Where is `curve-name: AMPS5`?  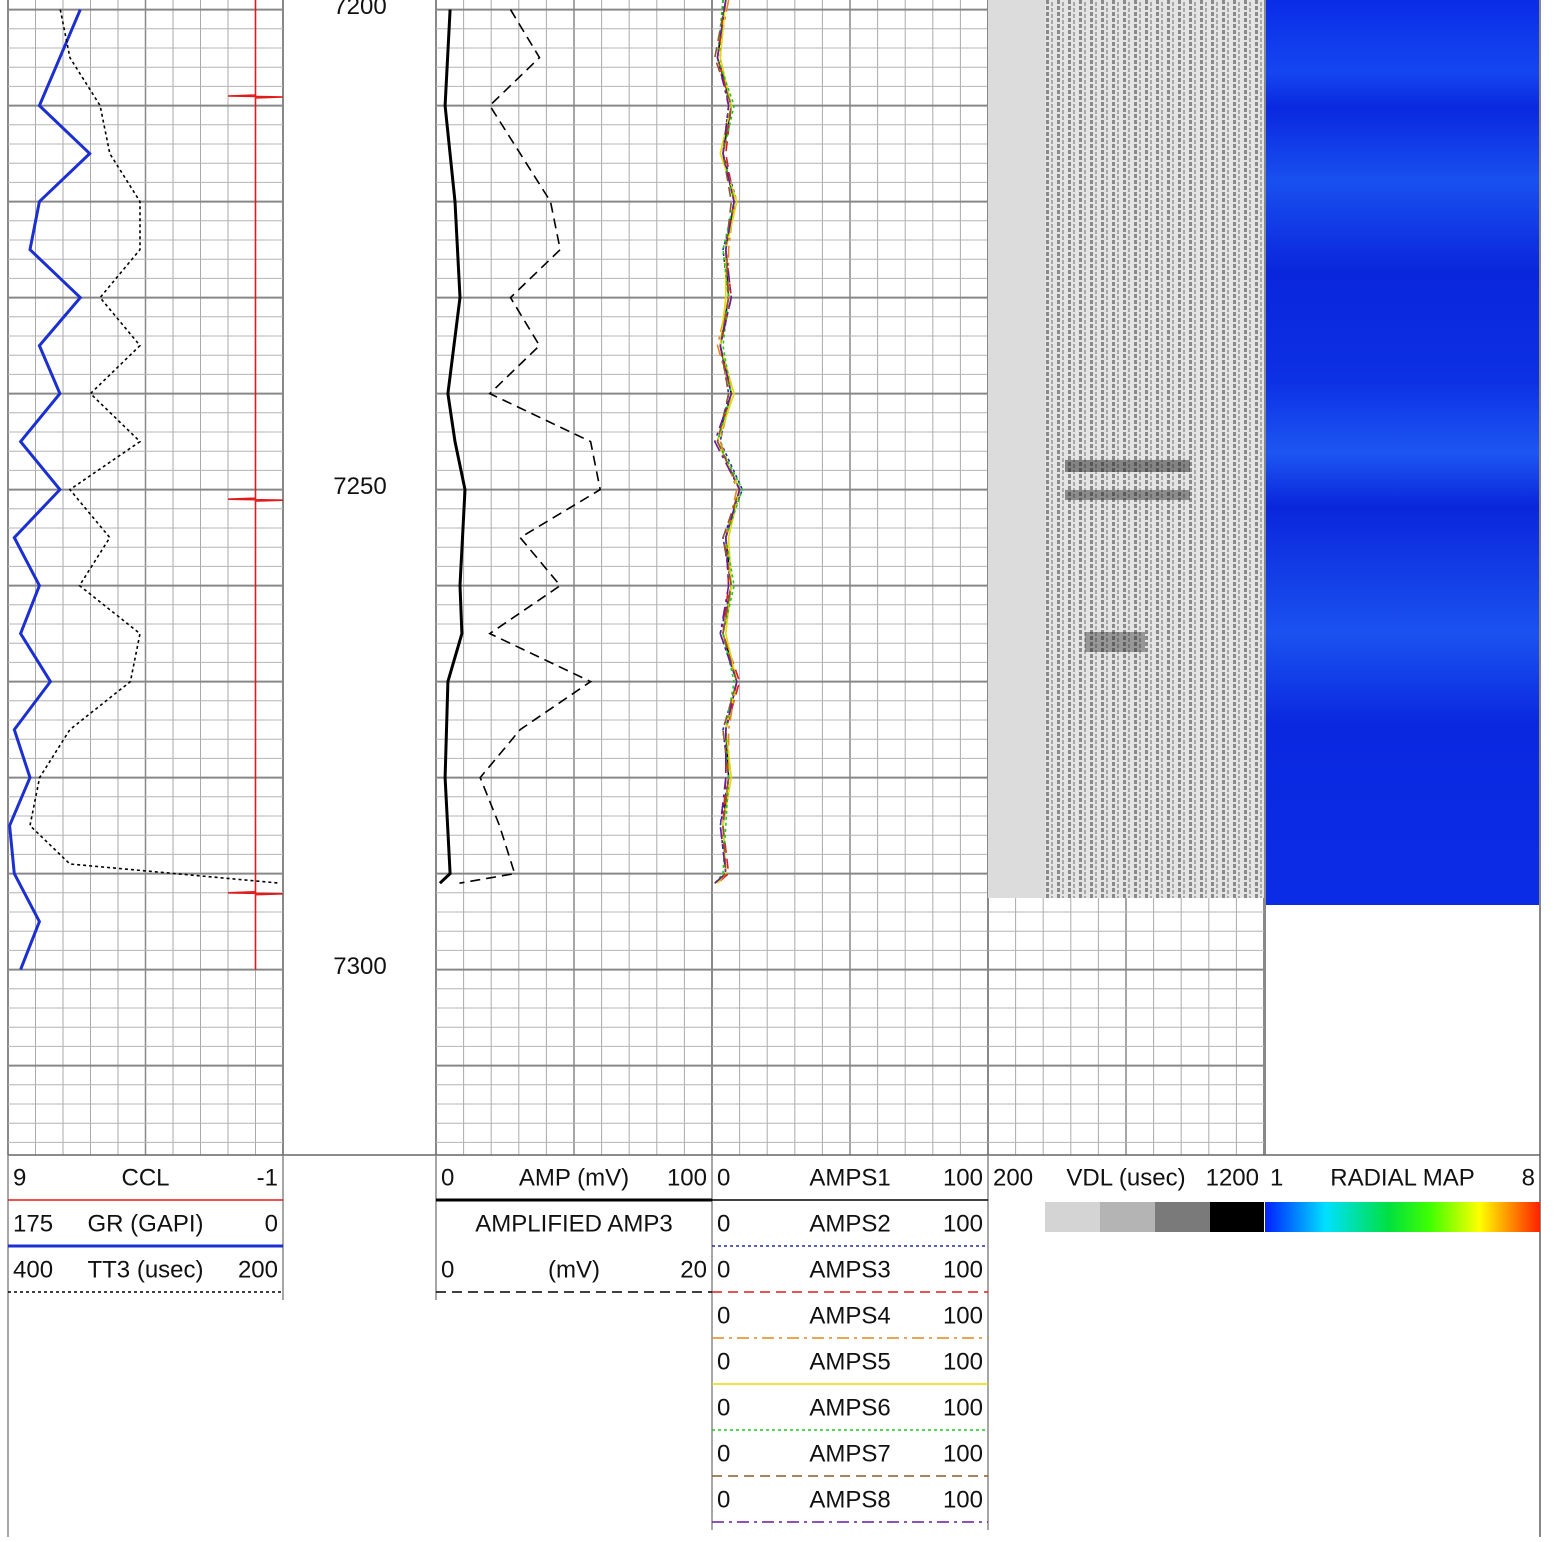
curve-name: AMPS5 is located at coordinates (849, 1361).